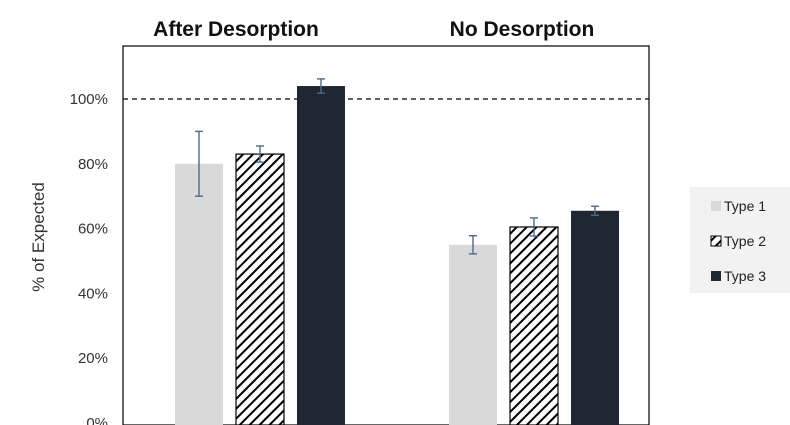  Describe the element at coordinates (321, 255) in the screenshot. I see `bar-type-3-after-desorption` at that location.